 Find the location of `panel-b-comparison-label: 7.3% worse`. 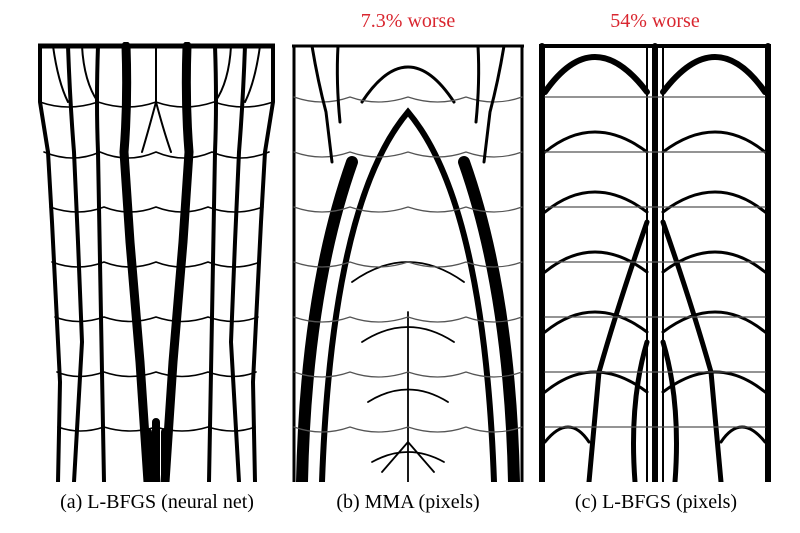

panel-b-comparison-label: 7.3% worse is located at coordinates (408, 21).